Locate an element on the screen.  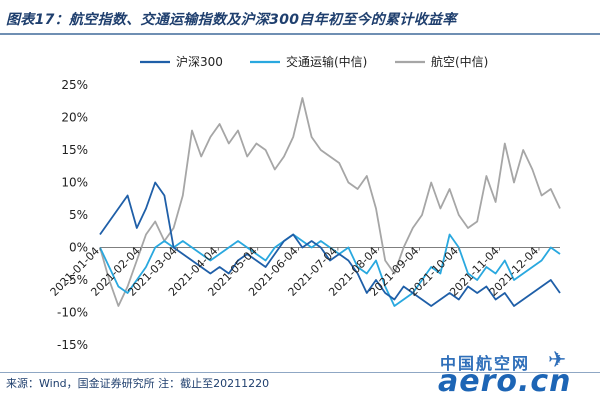
series-line is located at coordinates (330, 270).